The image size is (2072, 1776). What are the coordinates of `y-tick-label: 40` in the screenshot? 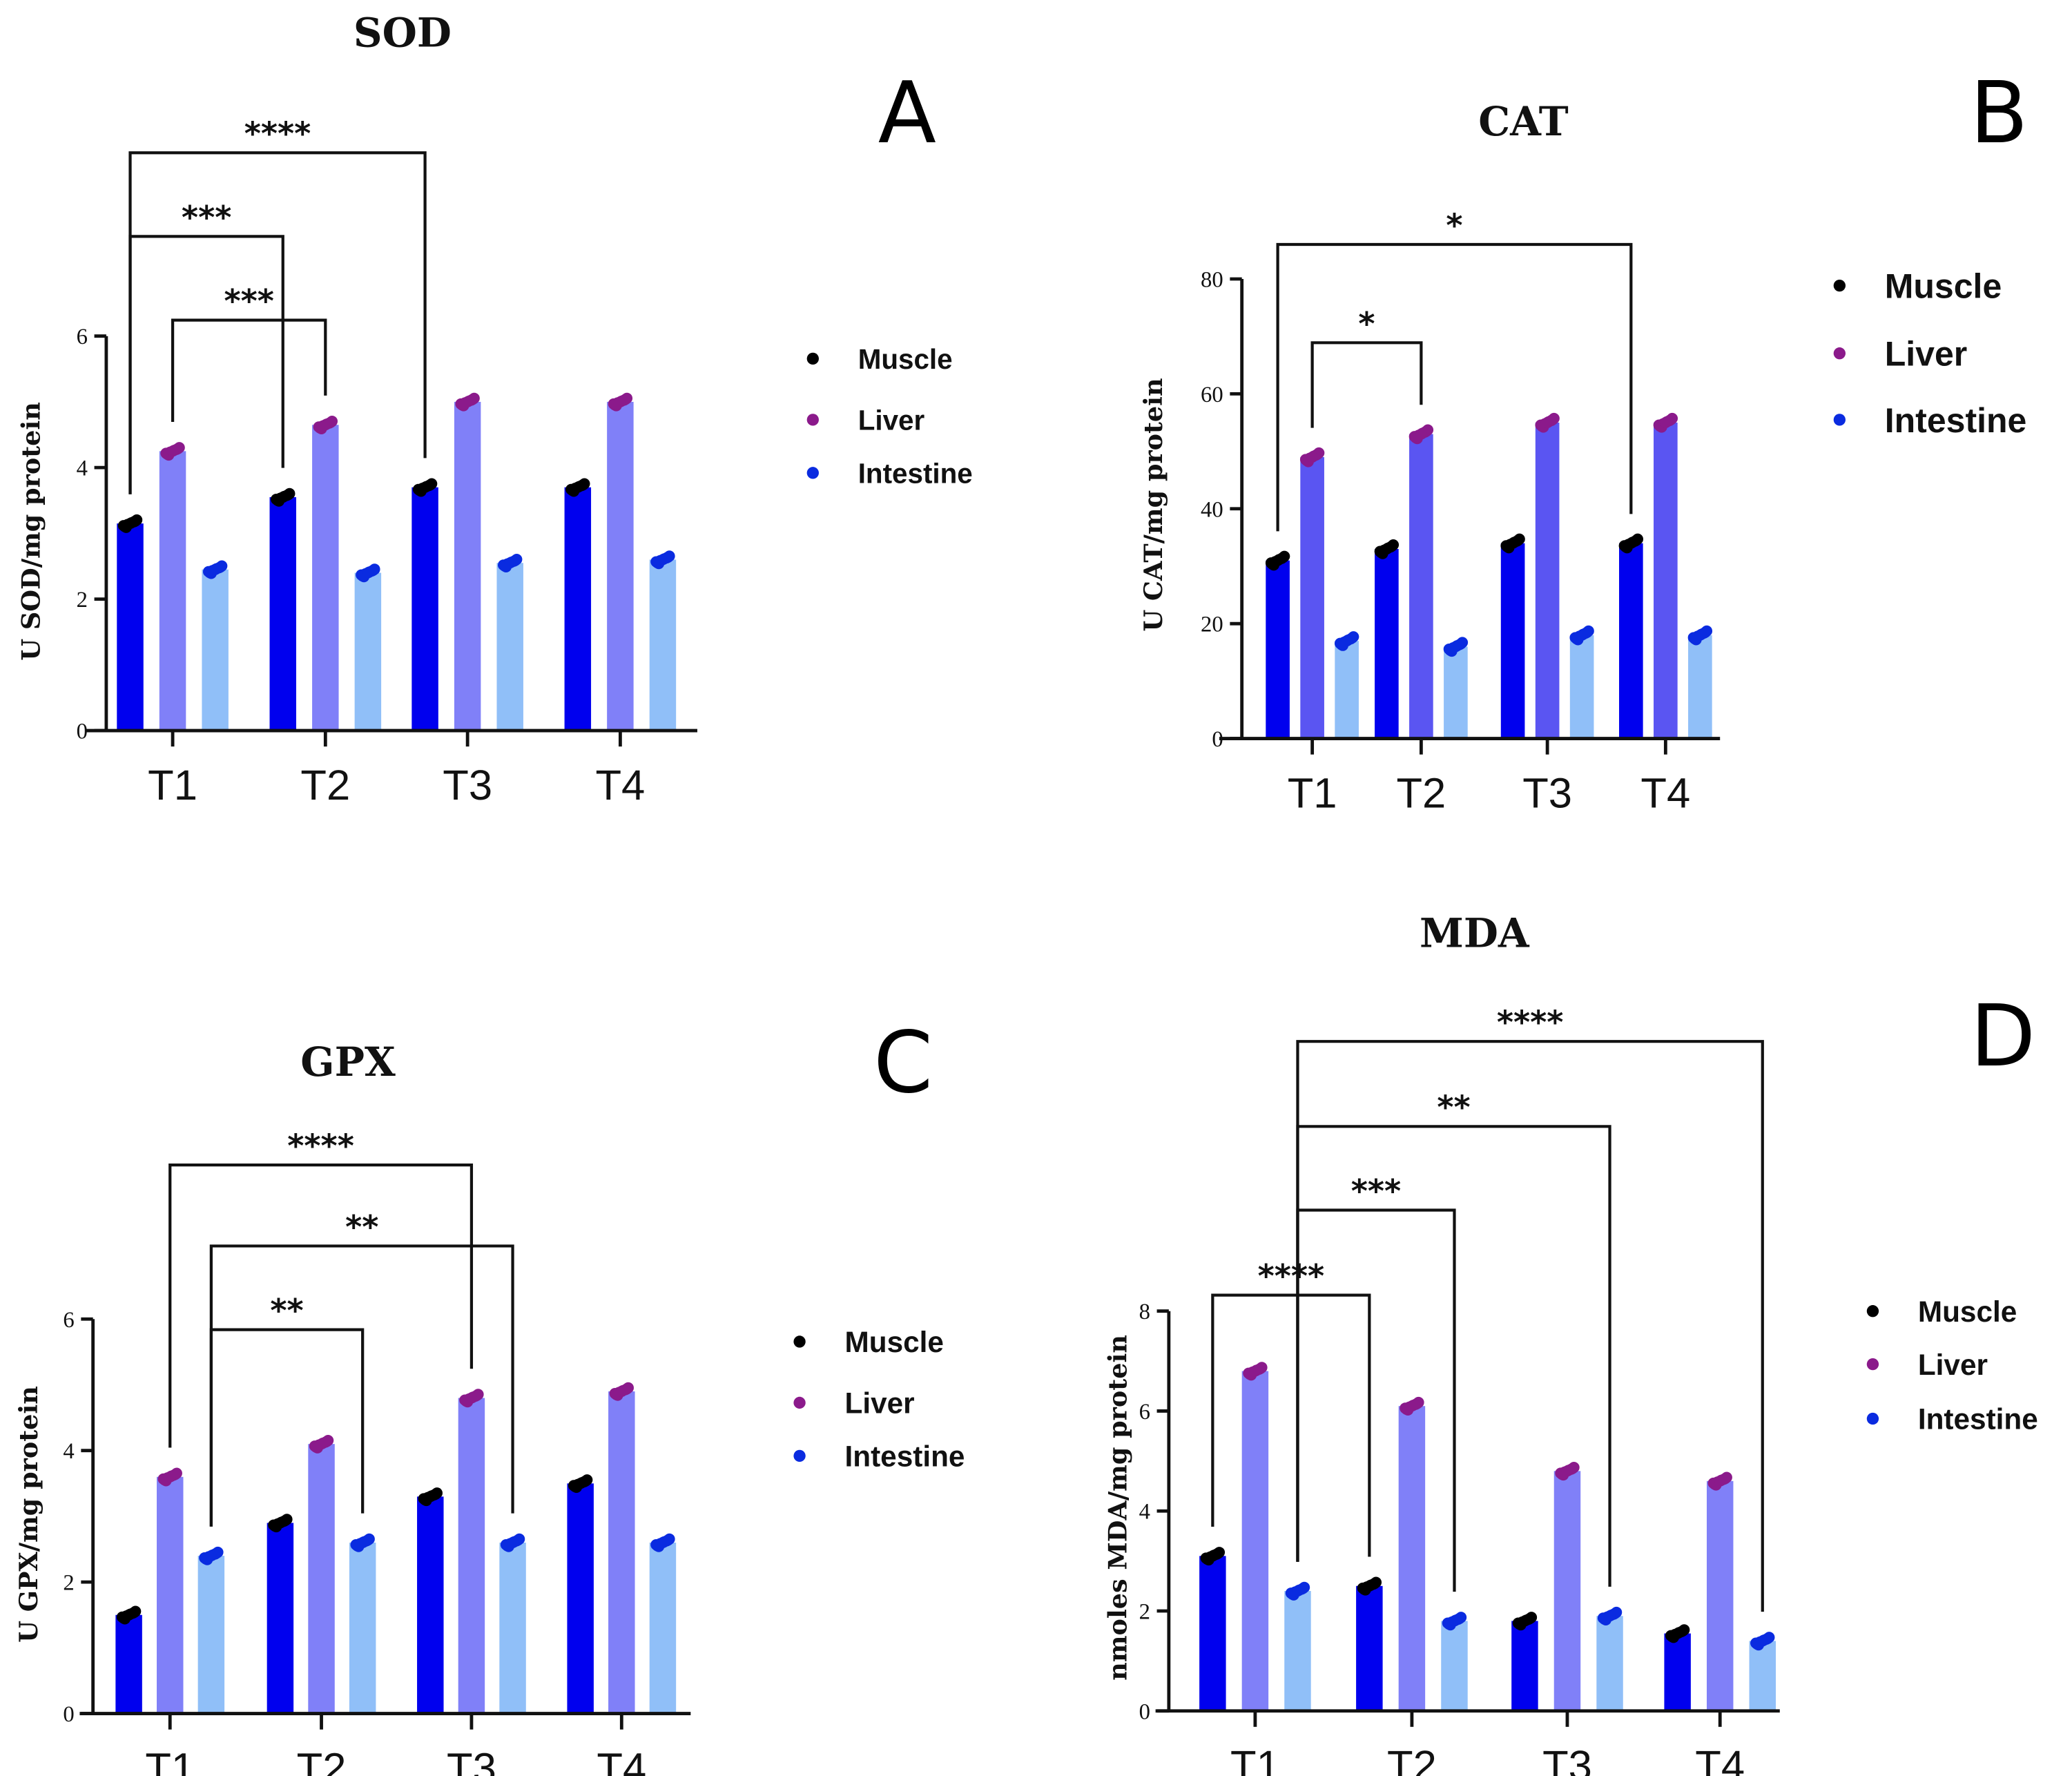 It's located at (1212, 509).